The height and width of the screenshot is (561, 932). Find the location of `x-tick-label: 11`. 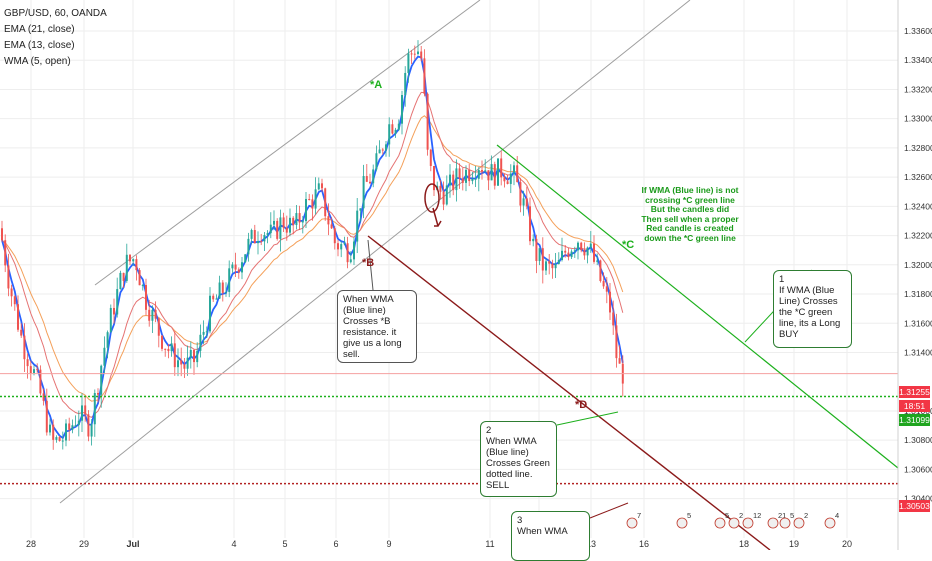

x-tick-label: 11 is located at coordinates (489, 544).